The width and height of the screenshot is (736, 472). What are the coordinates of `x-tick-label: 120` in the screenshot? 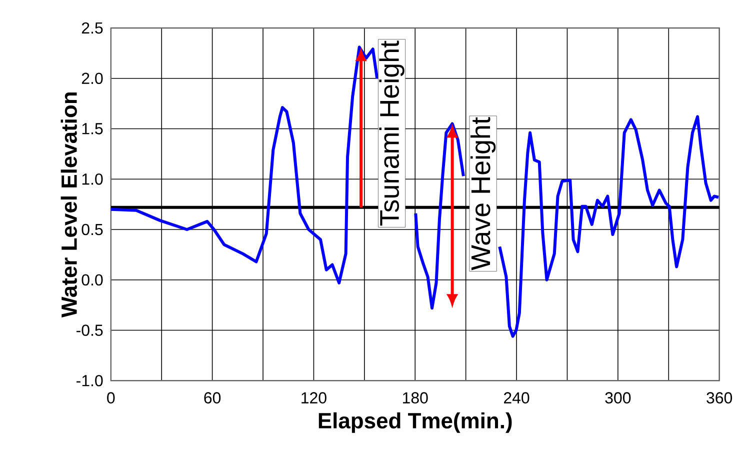 It's located at (314, 398).